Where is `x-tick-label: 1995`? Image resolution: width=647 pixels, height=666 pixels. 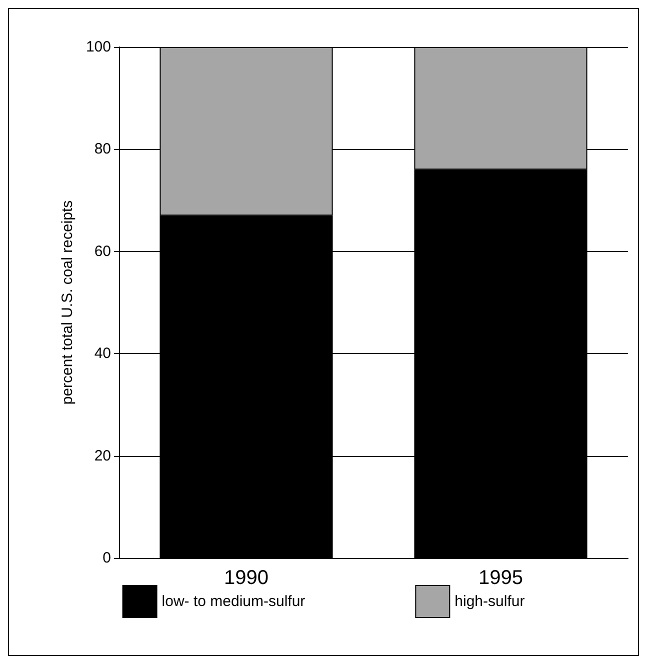
x-tick-label: 1995 is located at coordinates (500, 578).